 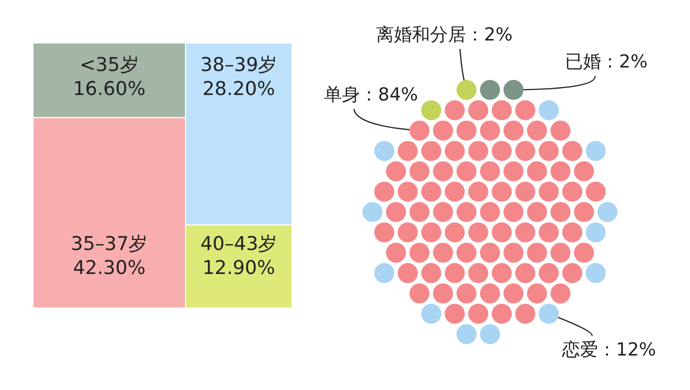 I want to click on category-label: 38–39岁, so click(x=239, y=65).